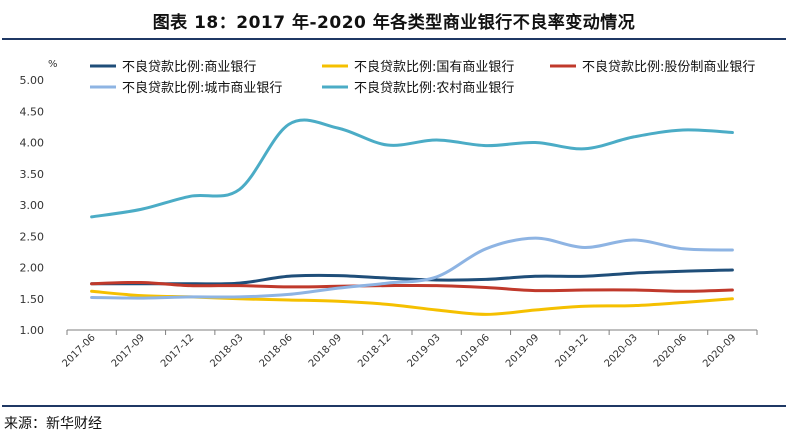  What do you see at coordinates (394, 23) in the screenshot?
I see `figure-title: 图表 18：2017 年-2020 年各类型商业银行不良率变动情况` at bounding box center [394, 23].